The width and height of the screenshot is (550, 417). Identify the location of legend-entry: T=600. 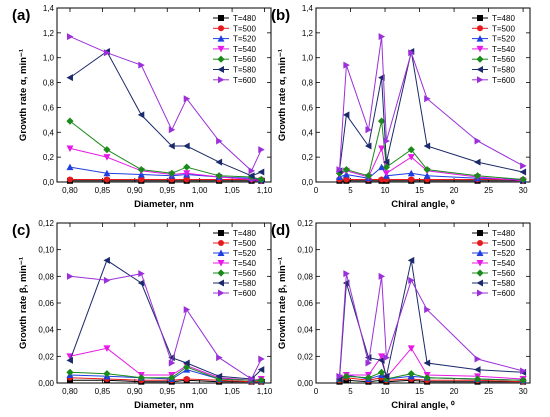
(493, 80).